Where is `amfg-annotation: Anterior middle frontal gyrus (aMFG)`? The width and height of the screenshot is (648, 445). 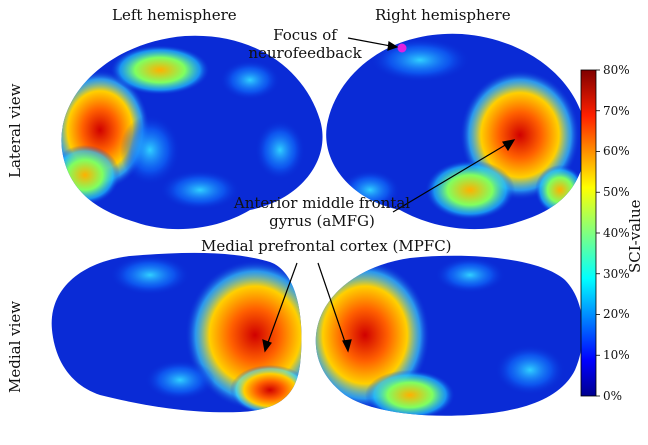
amfg-annotation: Anterior middle frontal gyrus (aMFG) is located at coordinates (322, 212).